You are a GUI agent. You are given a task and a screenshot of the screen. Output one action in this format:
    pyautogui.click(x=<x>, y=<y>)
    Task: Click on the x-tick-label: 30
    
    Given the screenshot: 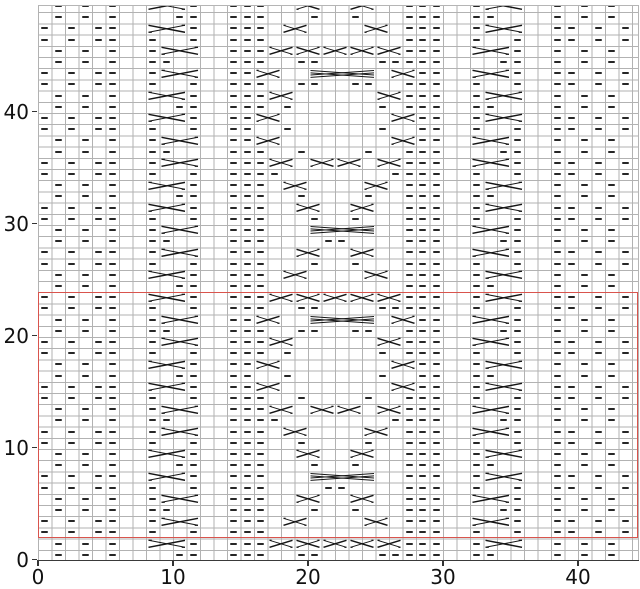 What is the action you would take?
    pyautogui.click(x=443, y=577)
    